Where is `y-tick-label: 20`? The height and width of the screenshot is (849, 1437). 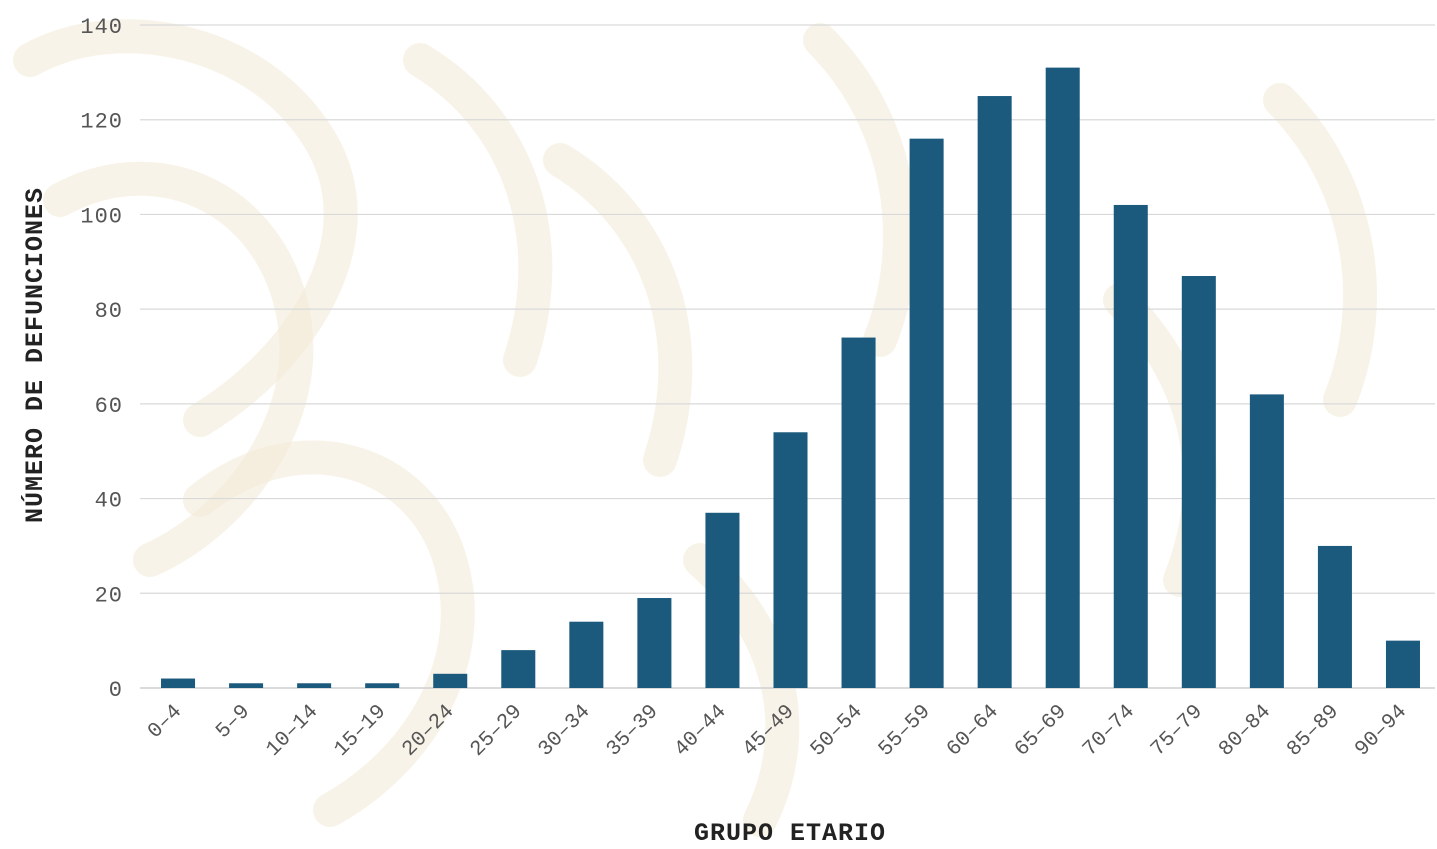
y-tick-label: 20 is located at coordinates (109, 595).